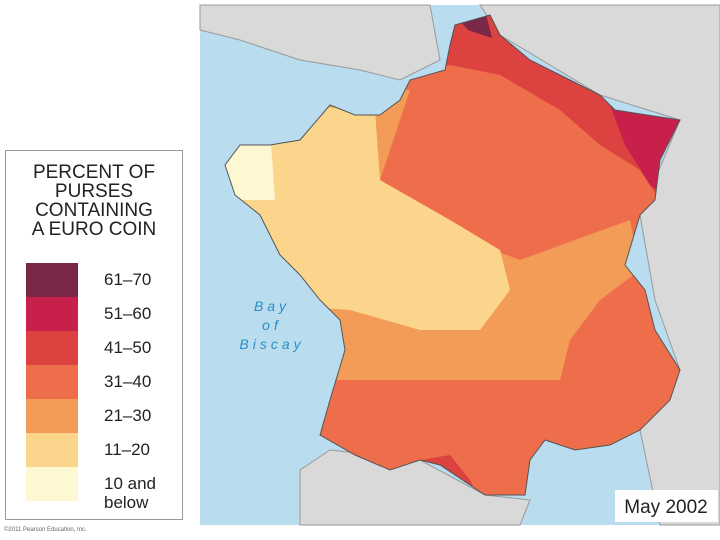  I want to click on legend-item: 31–40, so click(101, 382).